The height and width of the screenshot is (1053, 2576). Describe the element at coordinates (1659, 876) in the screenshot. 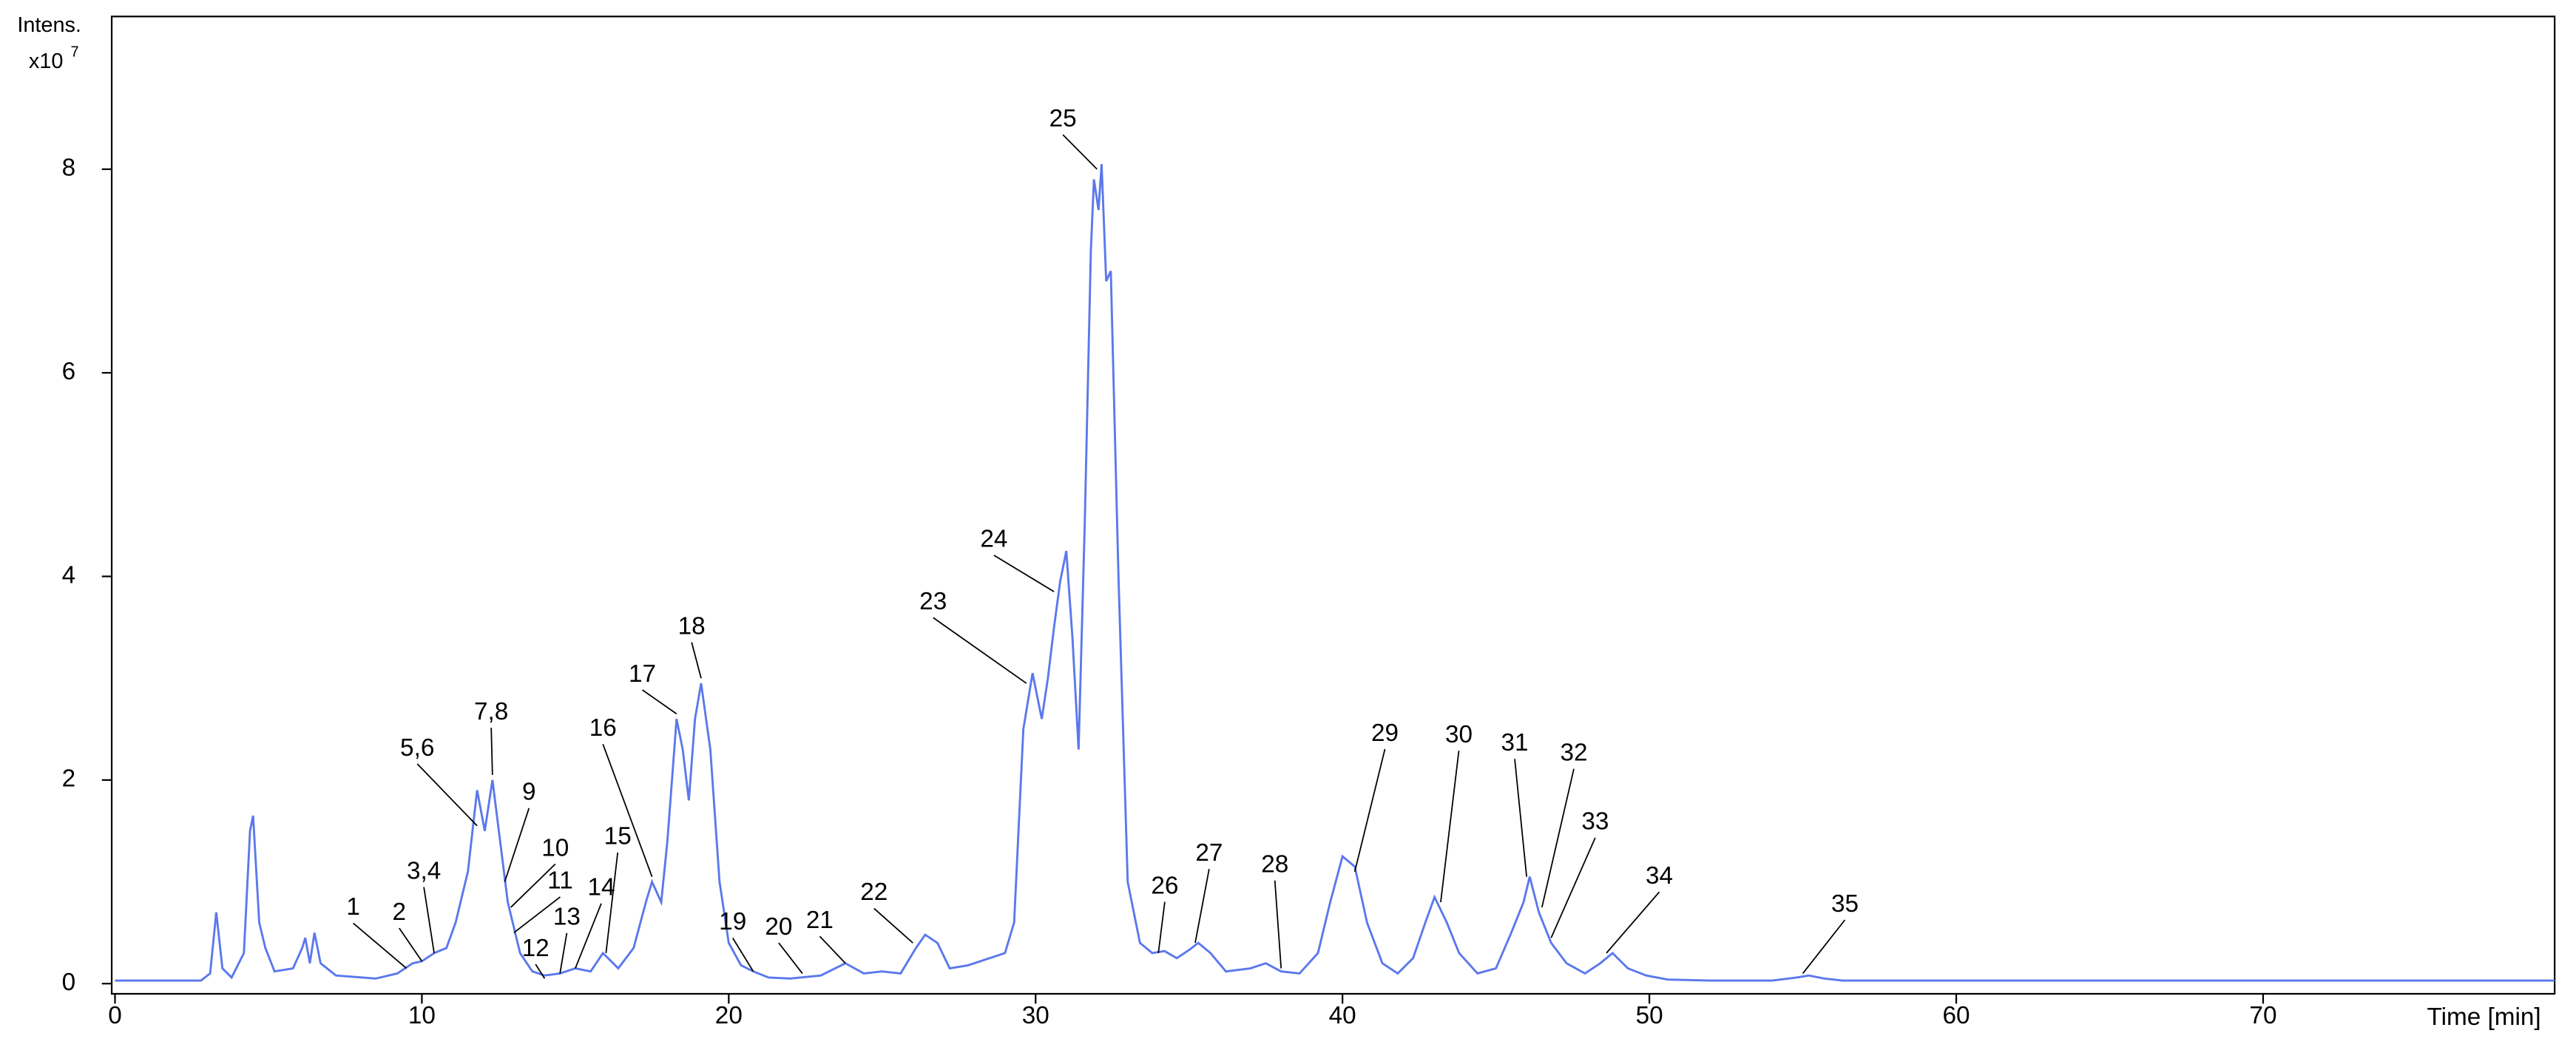

I see `annotation-label: 34` at that location.